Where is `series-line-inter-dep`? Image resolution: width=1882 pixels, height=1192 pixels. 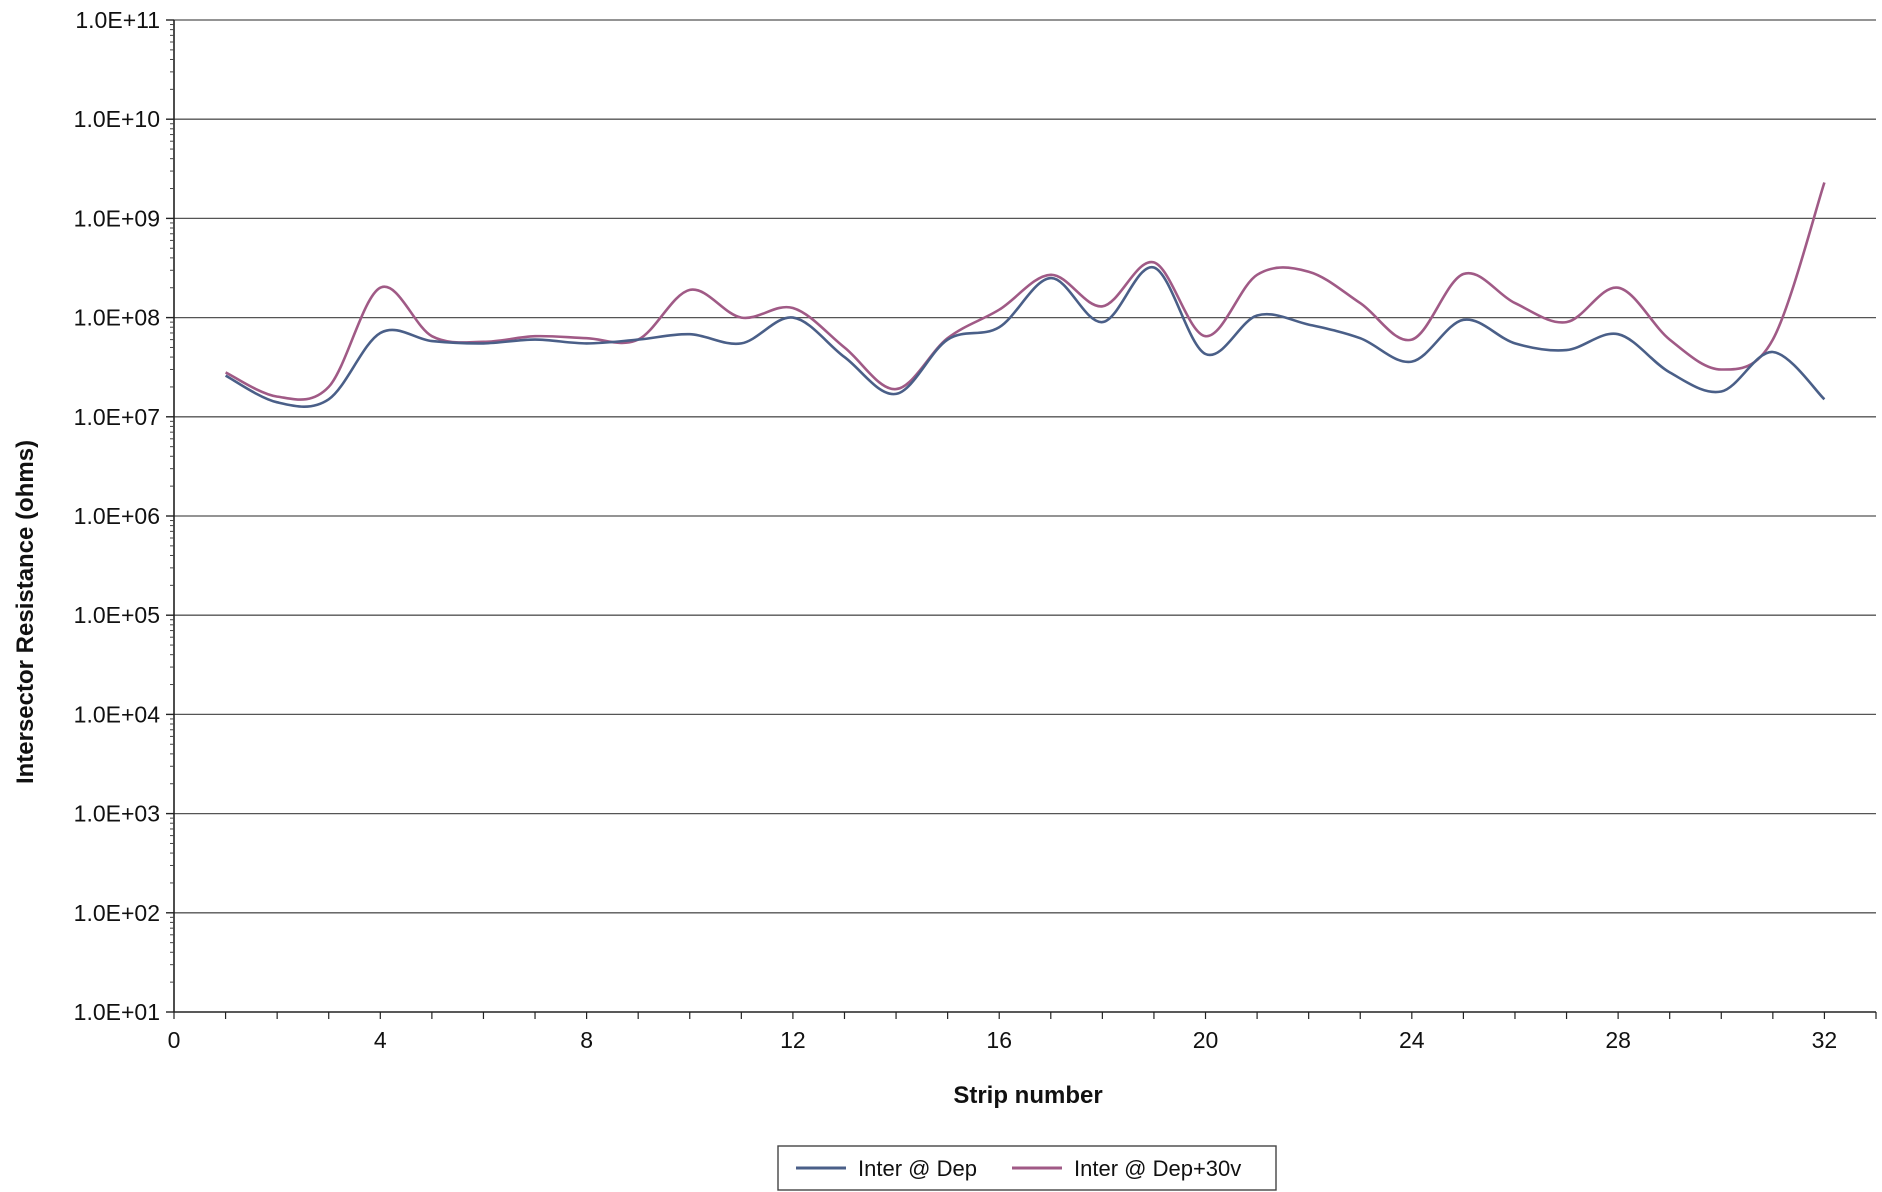
series-line-inter-dep is located at coordinates (1025, 337).